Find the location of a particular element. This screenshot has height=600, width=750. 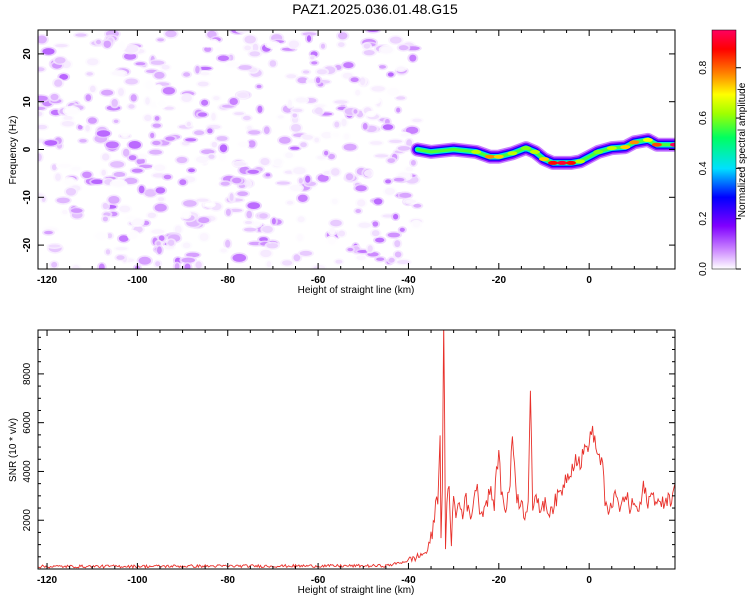

x-tick-label: -100 is located at coordinates (137, 580).